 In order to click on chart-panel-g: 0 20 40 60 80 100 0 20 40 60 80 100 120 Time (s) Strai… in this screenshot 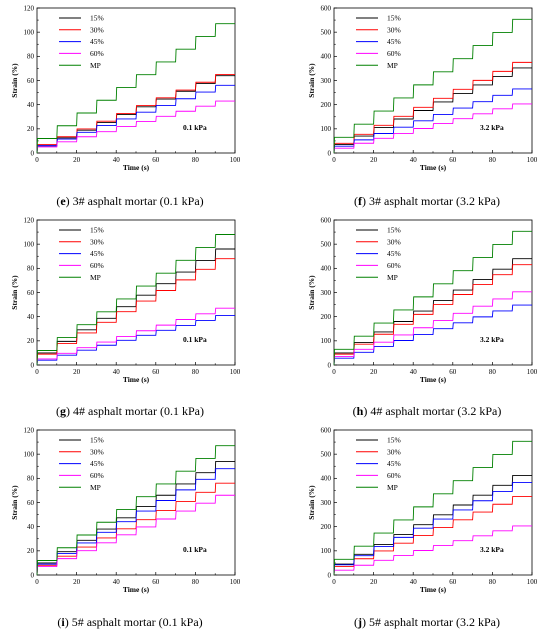, I will do `click(125, 317)`.